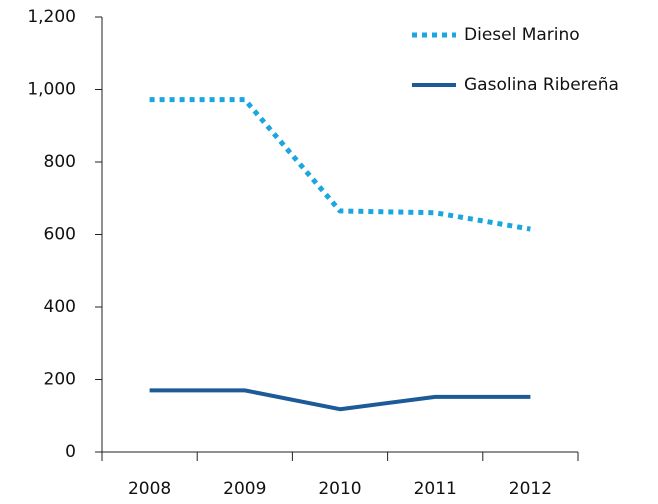 The height and width of the screenshot is (504, 658). What do you see at coordinates (70, 452) in the screenshot?
I see `y-tick-label: 0` at bounding box center [70, 452].